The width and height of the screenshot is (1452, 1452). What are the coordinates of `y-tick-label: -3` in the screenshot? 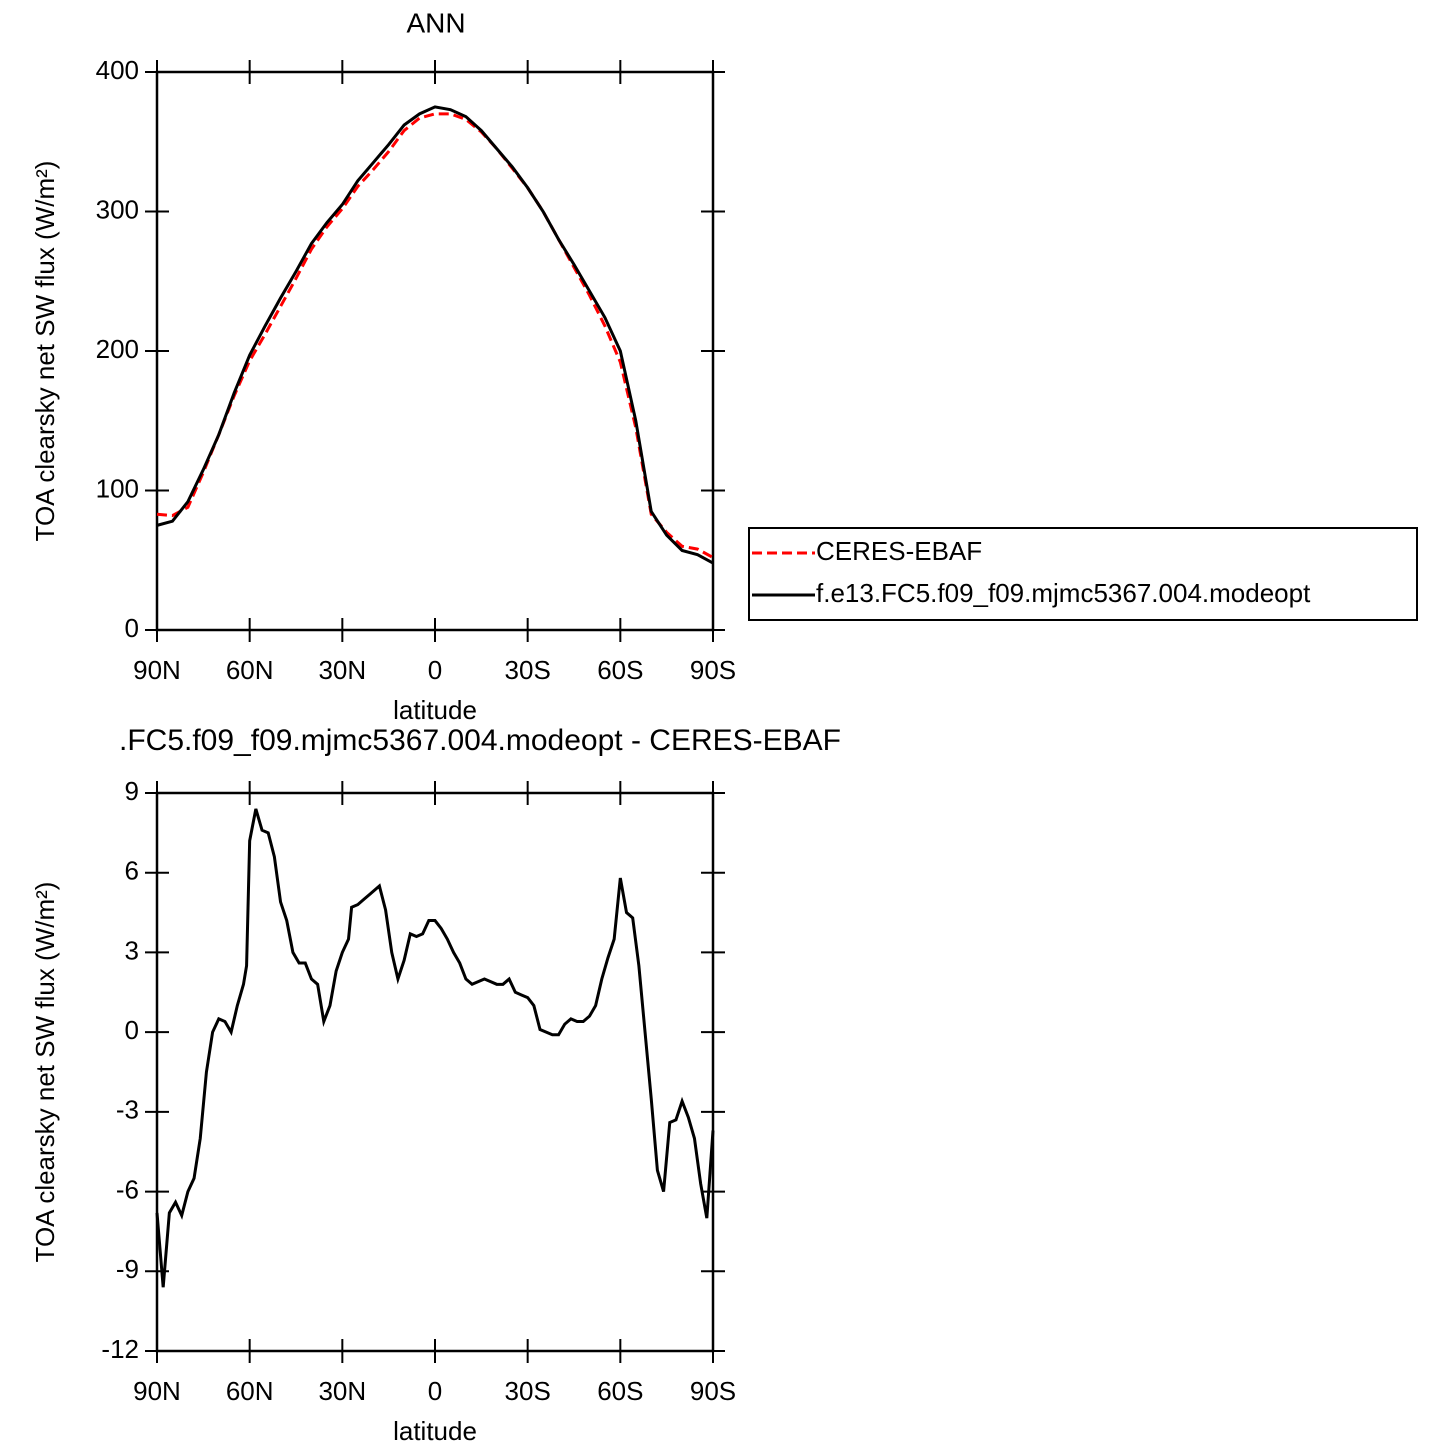 It's located at (127, 1110).